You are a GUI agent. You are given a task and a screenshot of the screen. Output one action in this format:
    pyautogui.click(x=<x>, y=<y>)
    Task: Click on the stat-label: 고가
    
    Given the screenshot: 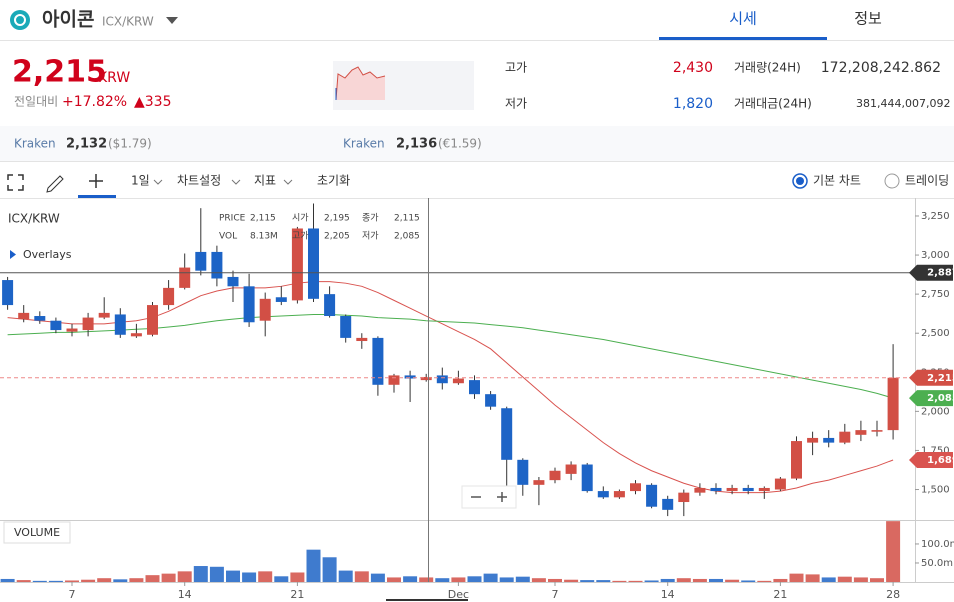 What is the action you would take?
    pyautogui.click(x=516, y=68)
    